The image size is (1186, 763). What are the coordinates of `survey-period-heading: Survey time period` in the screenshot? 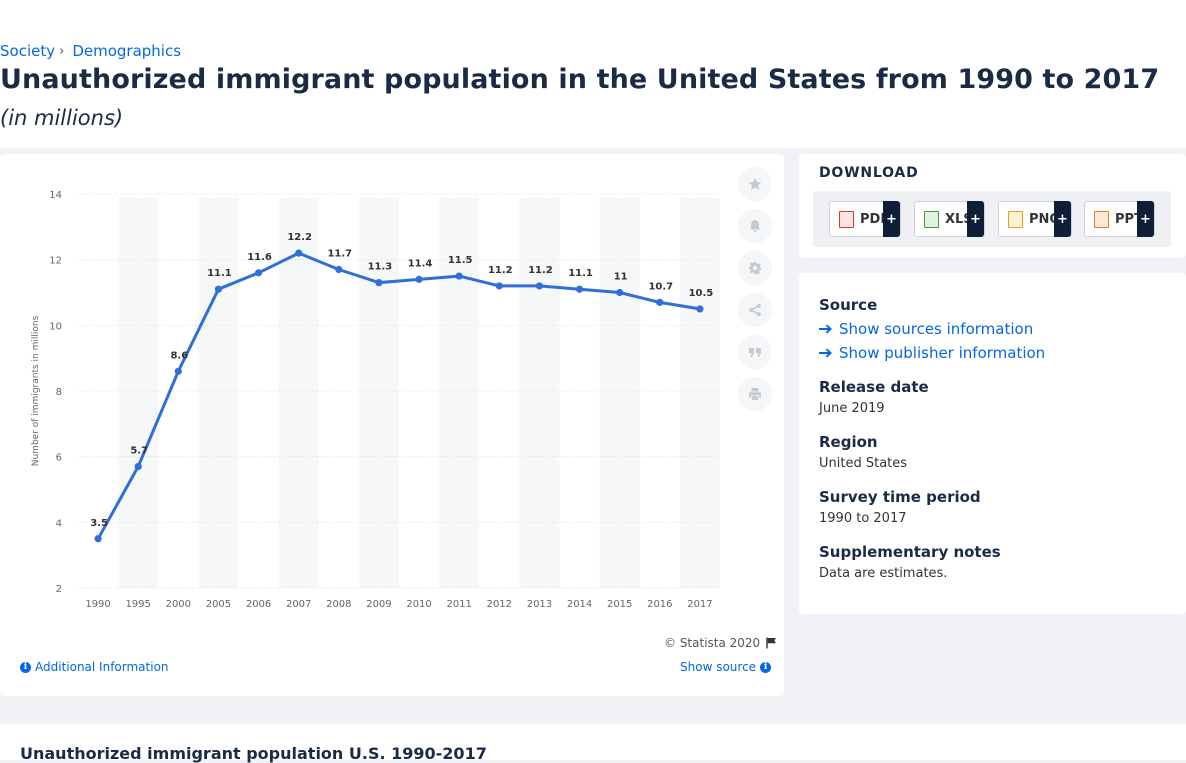 It's located at (900, 497).